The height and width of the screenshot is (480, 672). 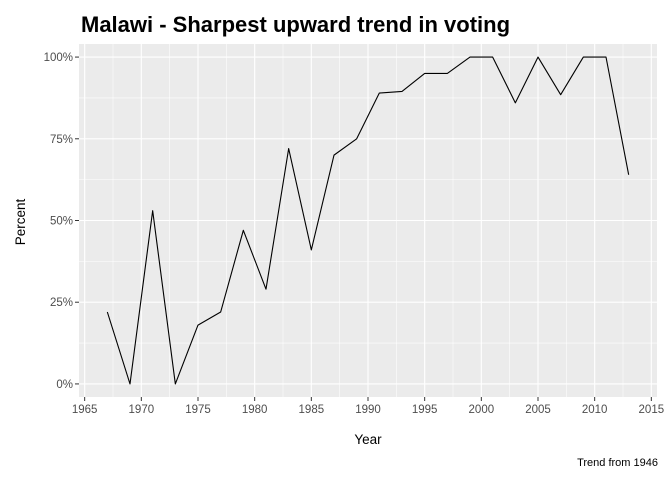 I want to click on y-tick-label: 50%, so click(x=61, y=222).